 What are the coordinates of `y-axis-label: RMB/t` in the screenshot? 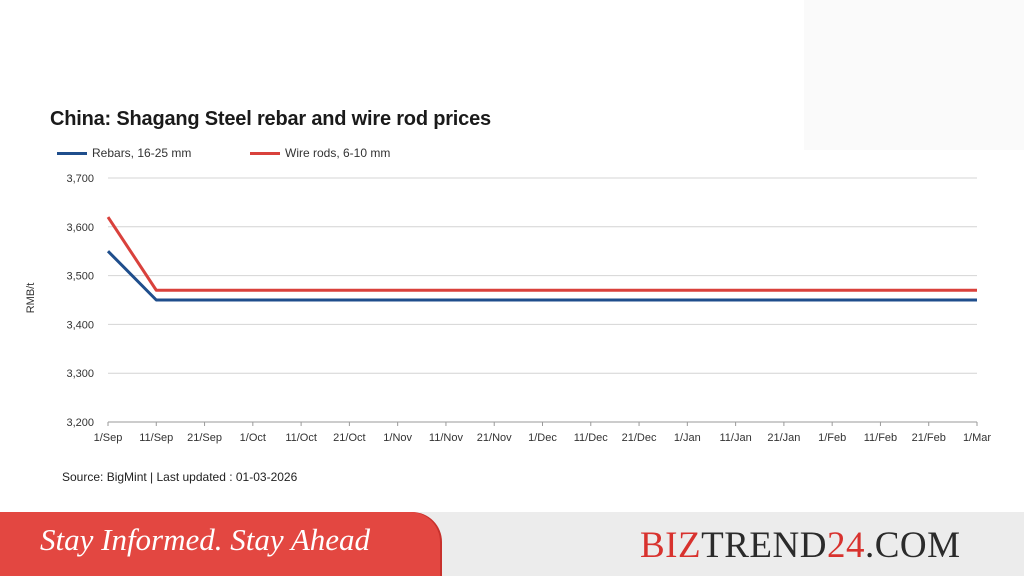 It's located at (31, 298).